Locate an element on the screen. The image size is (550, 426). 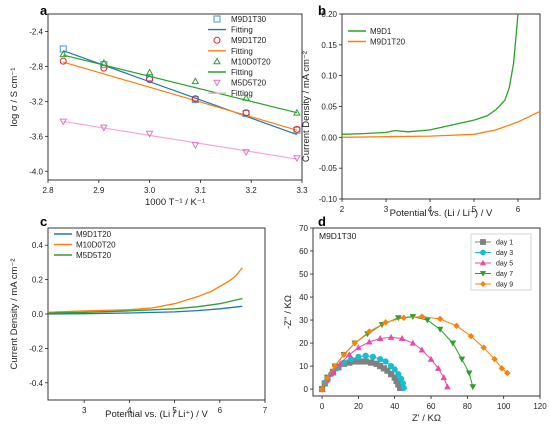
y-axis-label: log σ / S cm⁻¹ is located at coordinates (14, 97).